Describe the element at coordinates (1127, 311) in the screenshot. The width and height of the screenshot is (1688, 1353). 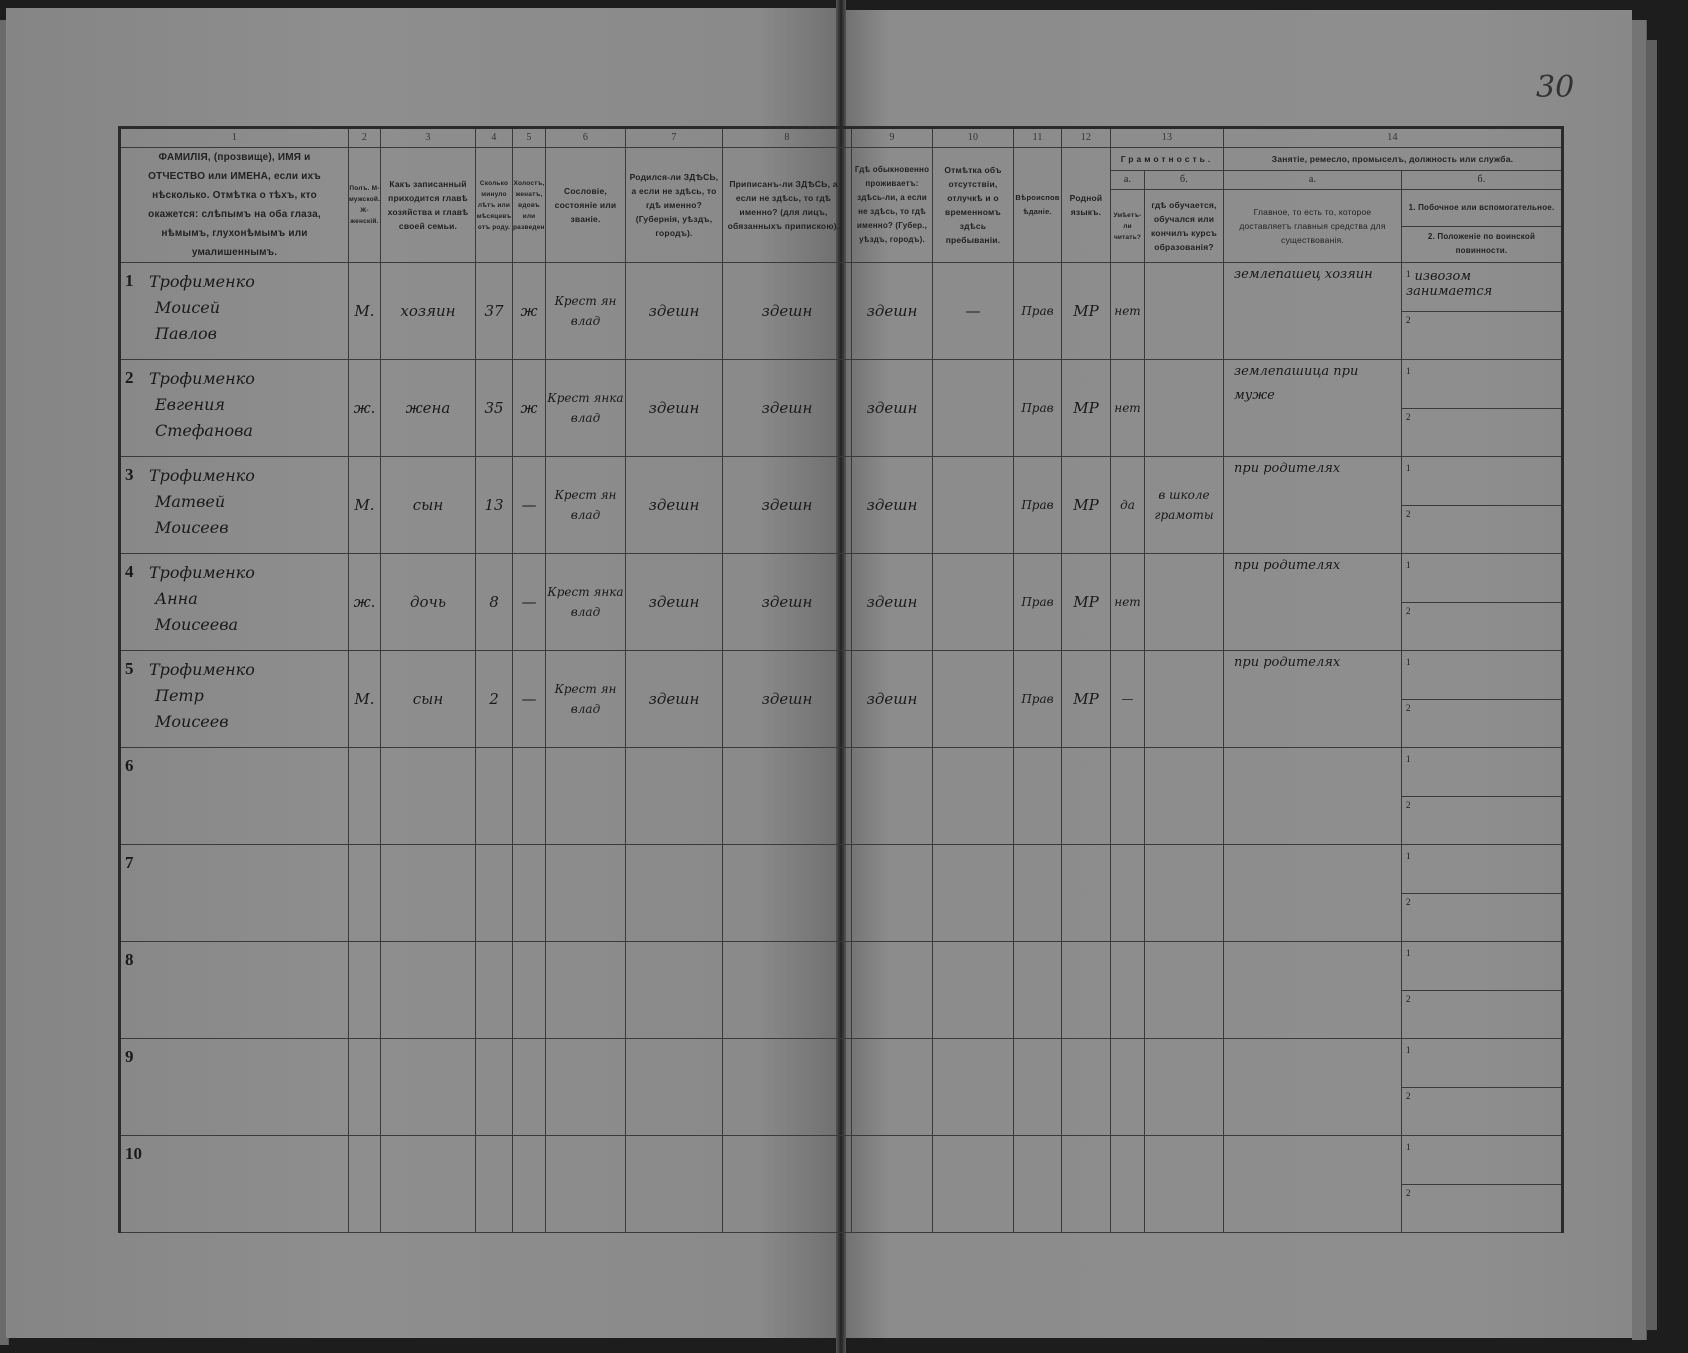
I see `reads-cell-text: нет` at that location.